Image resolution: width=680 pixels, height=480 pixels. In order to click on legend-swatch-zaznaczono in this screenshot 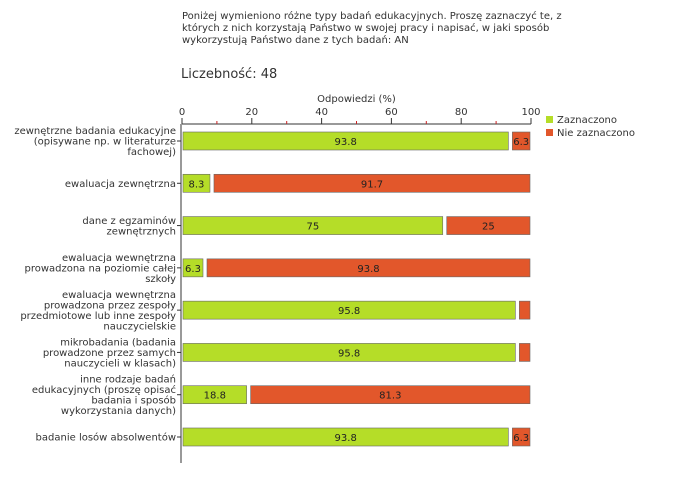, I will do `click(549, 119)`.